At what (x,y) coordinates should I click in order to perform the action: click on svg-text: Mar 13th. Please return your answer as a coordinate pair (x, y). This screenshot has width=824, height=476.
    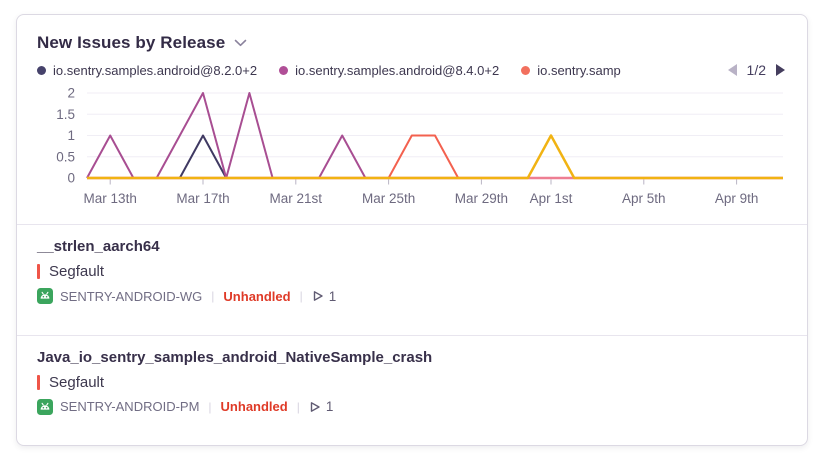
    Looking at the image, I should click on (110, 198).